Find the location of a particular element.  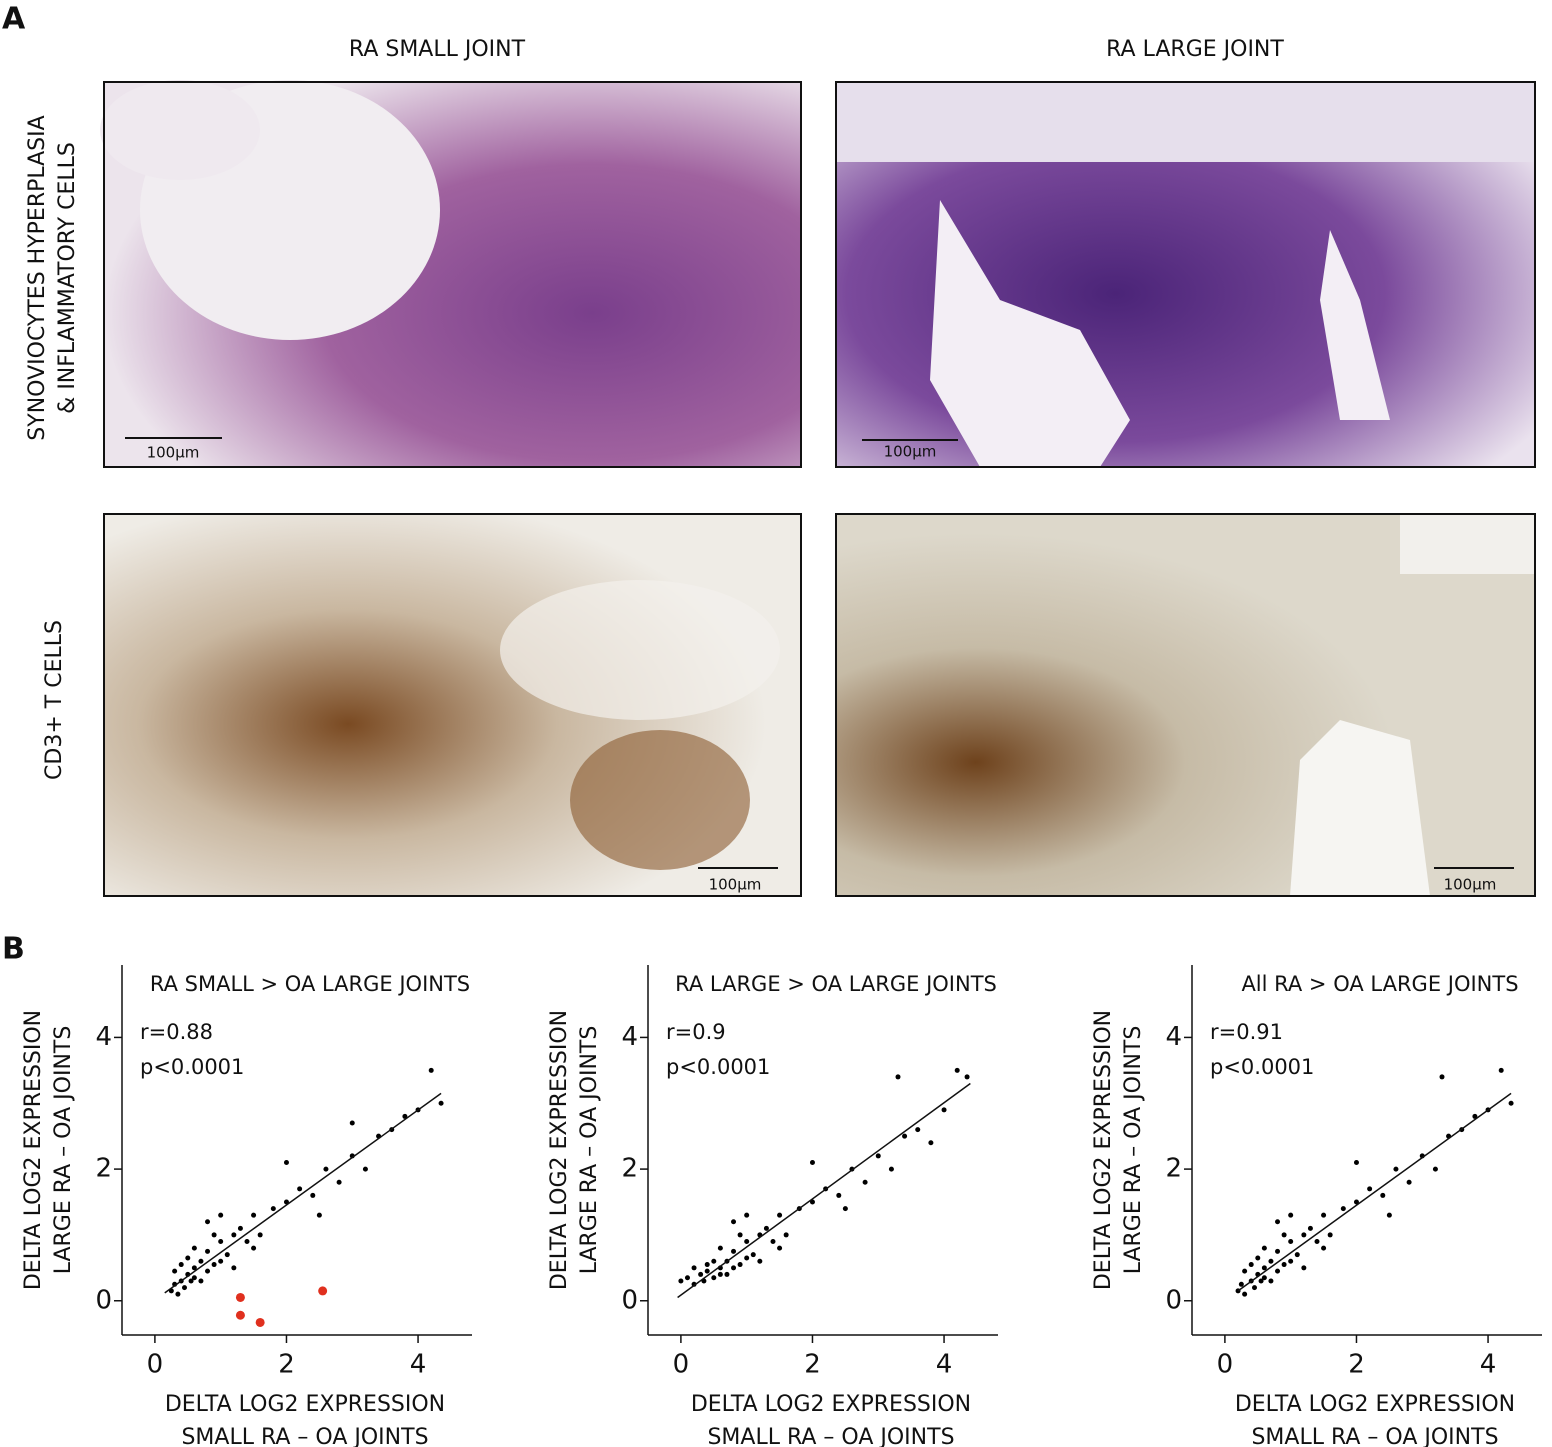

x-tick-label: 2 is located at coordinates (1356, 1365).